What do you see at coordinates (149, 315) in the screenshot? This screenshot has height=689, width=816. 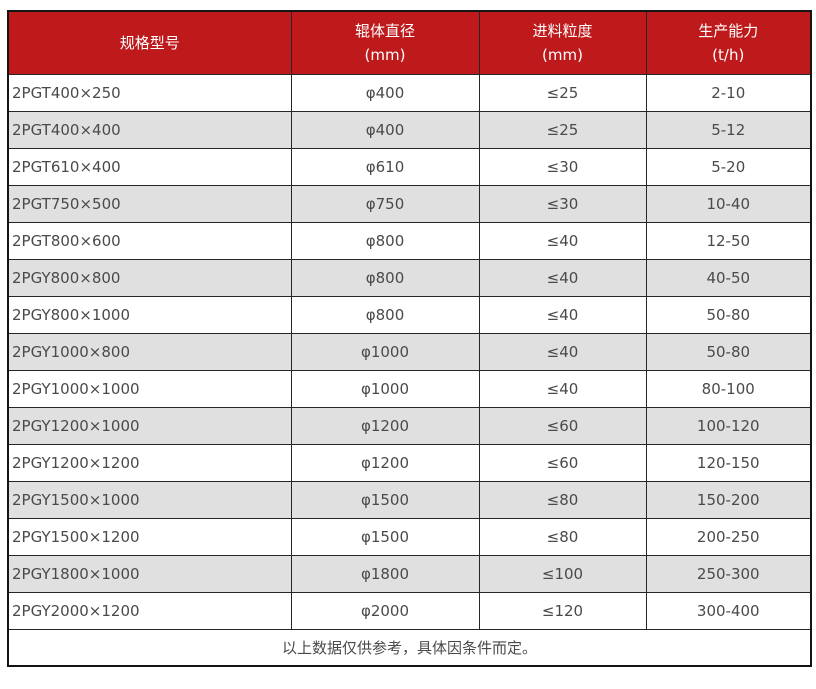 I see `cell-model: 2PGY800×1000` at bounding box center [149, 315].